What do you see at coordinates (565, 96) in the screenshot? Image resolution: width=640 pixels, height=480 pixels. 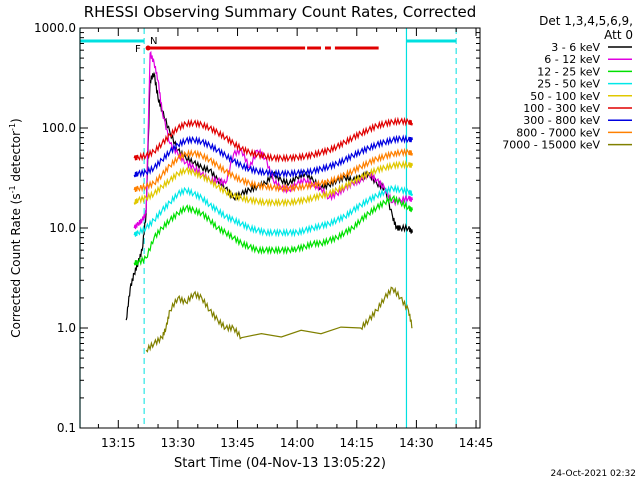 I see `legend-label: 50 - 100 keV` at bounding box center [565, 96].